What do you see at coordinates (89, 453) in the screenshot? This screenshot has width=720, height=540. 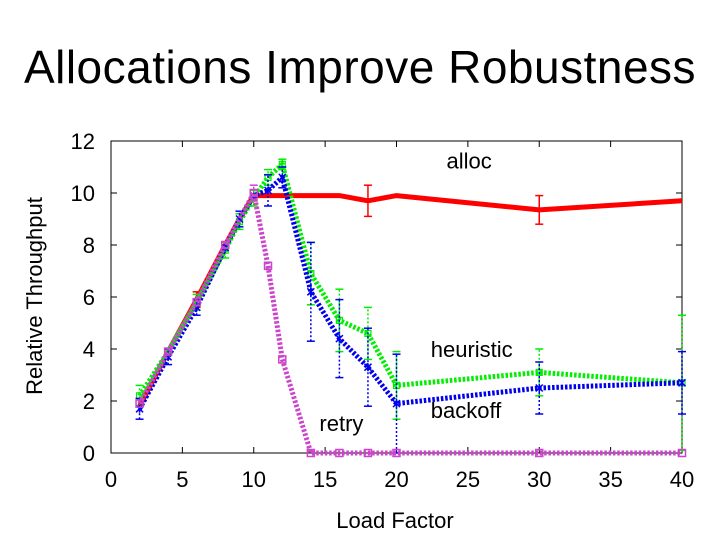 I see `y-tick-label: 0` at bounding box center [89, 453].